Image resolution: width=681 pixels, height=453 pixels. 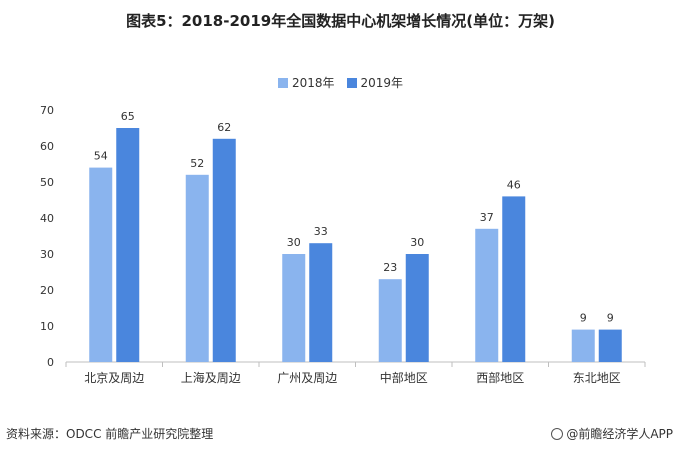 What do you see at coordinates (110, 434) in the screenshot?
I see `source-note: 资料来源：ODCC 前瞻产业研究院整理` at bounding box center [110, 434].